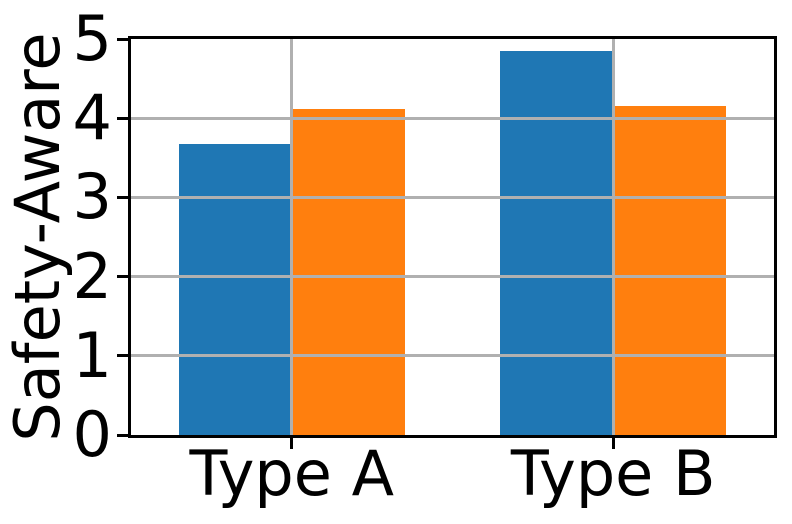 This screenshot has width=792, height=524. I want to click on x-tick-type-a, so click(292, 443).